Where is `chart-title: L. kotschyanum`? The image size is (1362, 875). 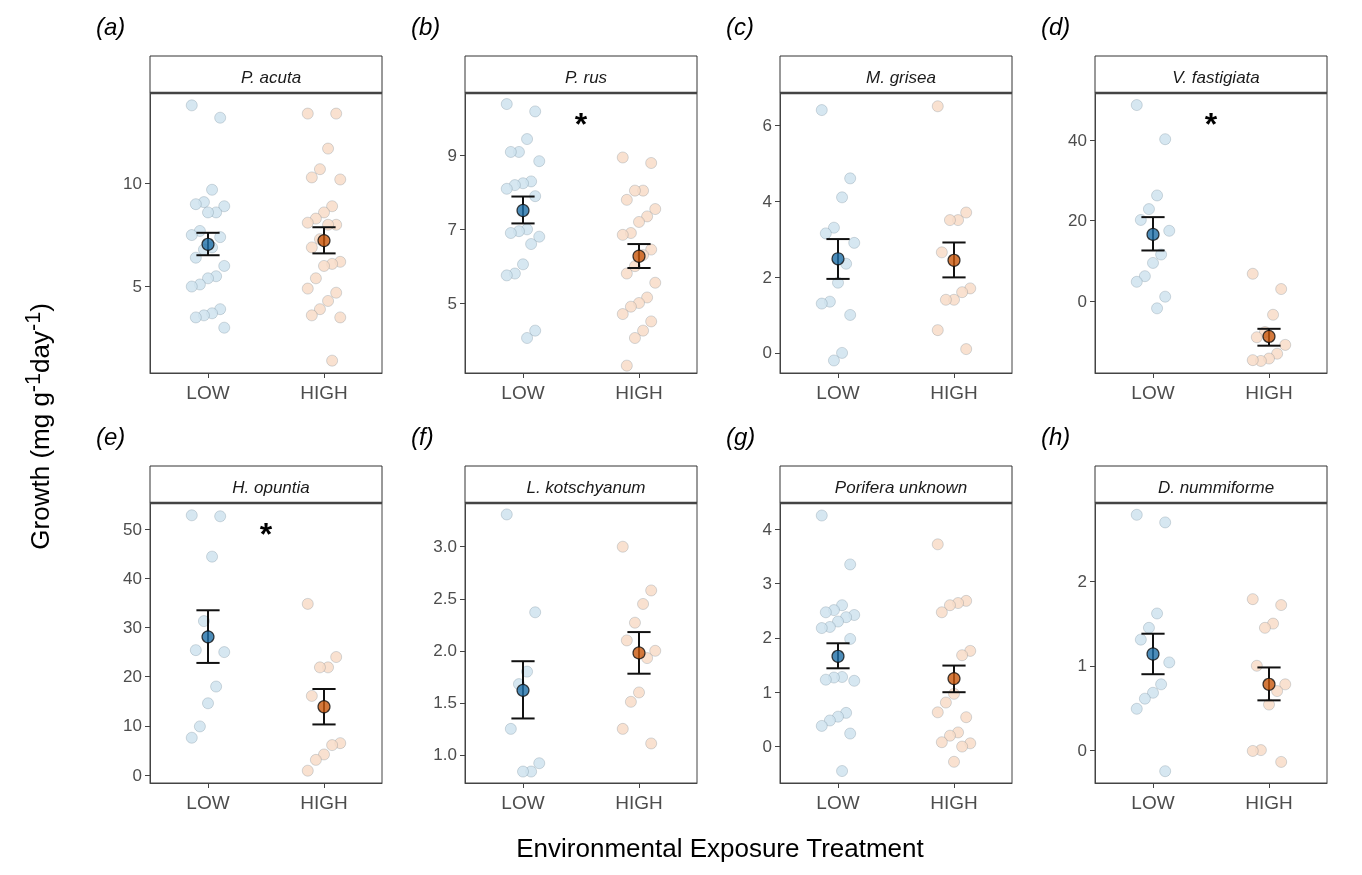 chart-title: L. kotschyanum is located at coordinates (586, 487).